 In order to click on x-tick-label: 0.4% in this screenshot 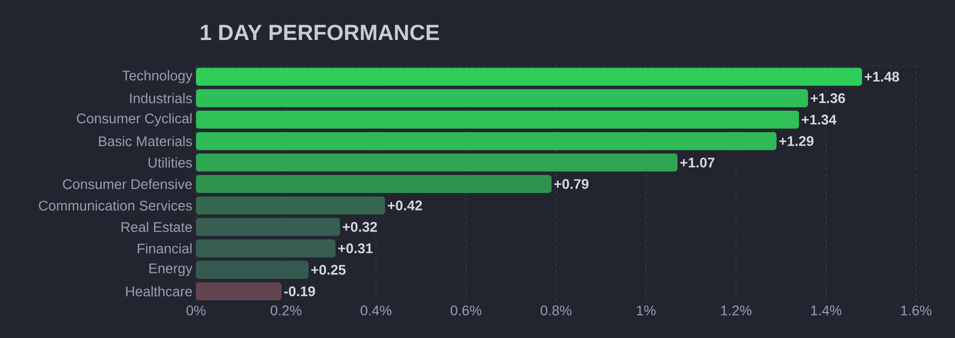, I will do `click(376, 311)`.